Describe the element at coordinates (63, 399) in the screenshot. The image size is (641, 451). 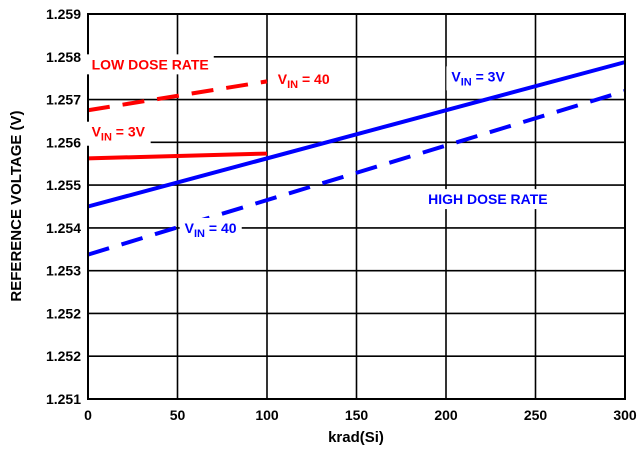
I see `y-tick-label: 1.251` at that location.